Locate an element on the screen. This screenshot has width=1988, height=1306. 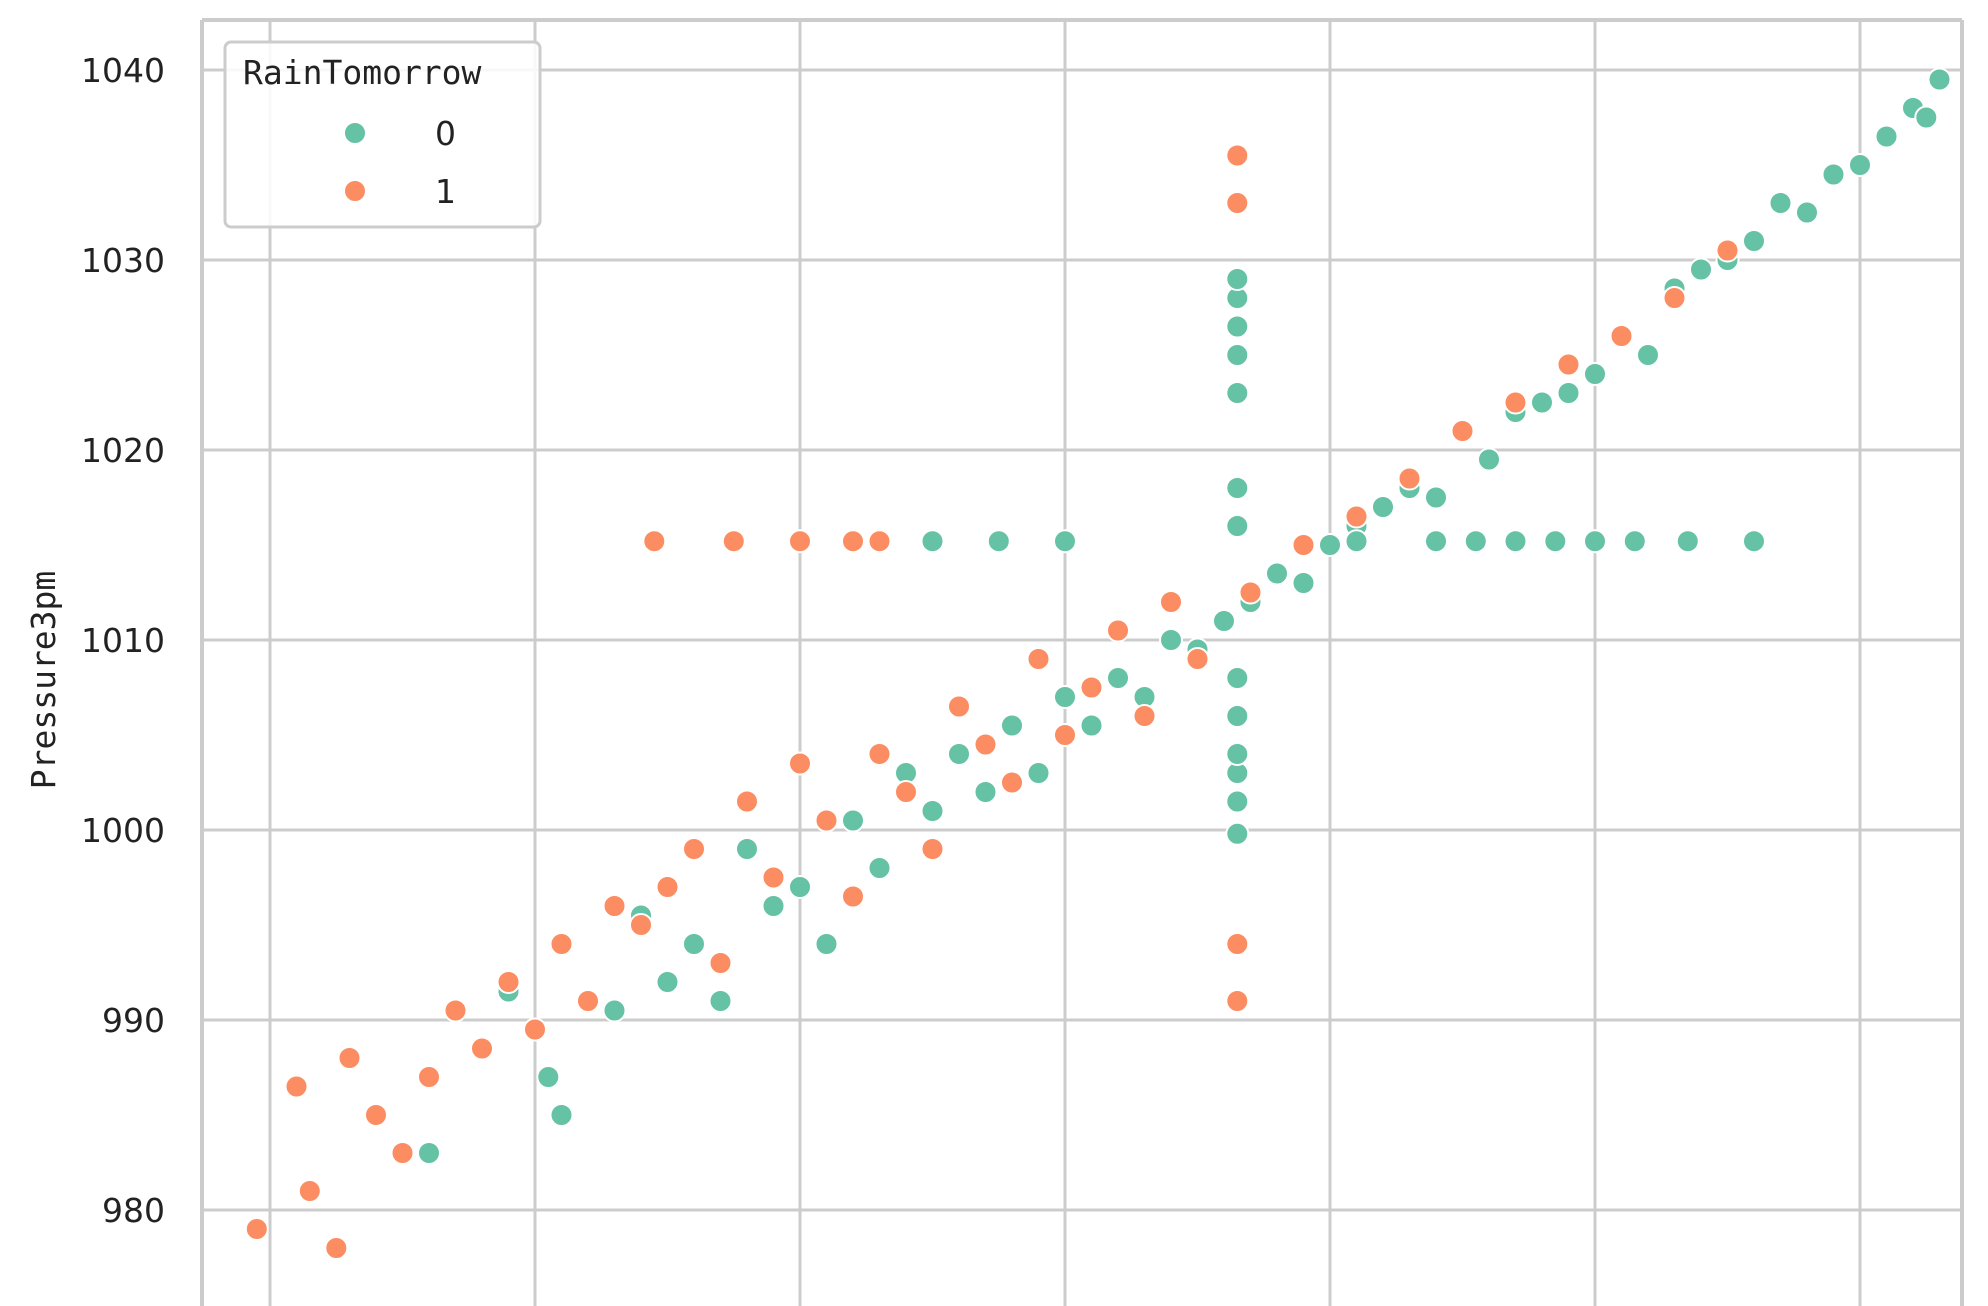
y-tick-label: 1020 is located at coordinates (123, 450).